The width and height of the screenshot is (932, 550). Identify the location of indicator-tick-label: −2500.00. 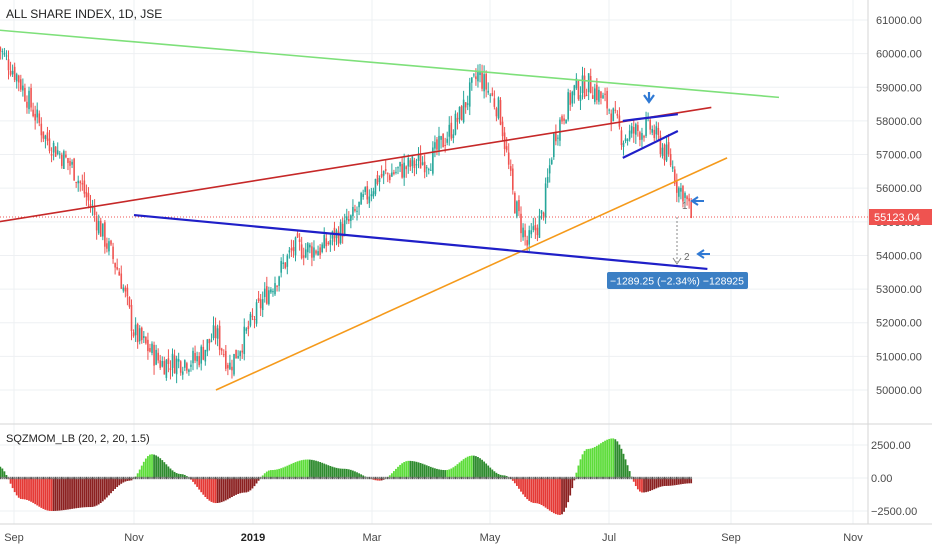
(894, 512).